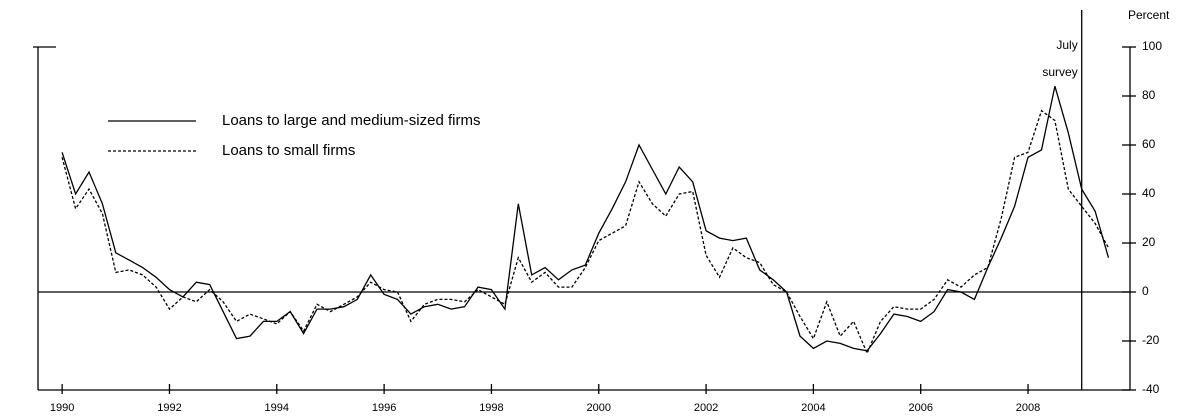 The image size is (1188, 416). I want to click on x-tick-label: 2002, so click(706, 408).